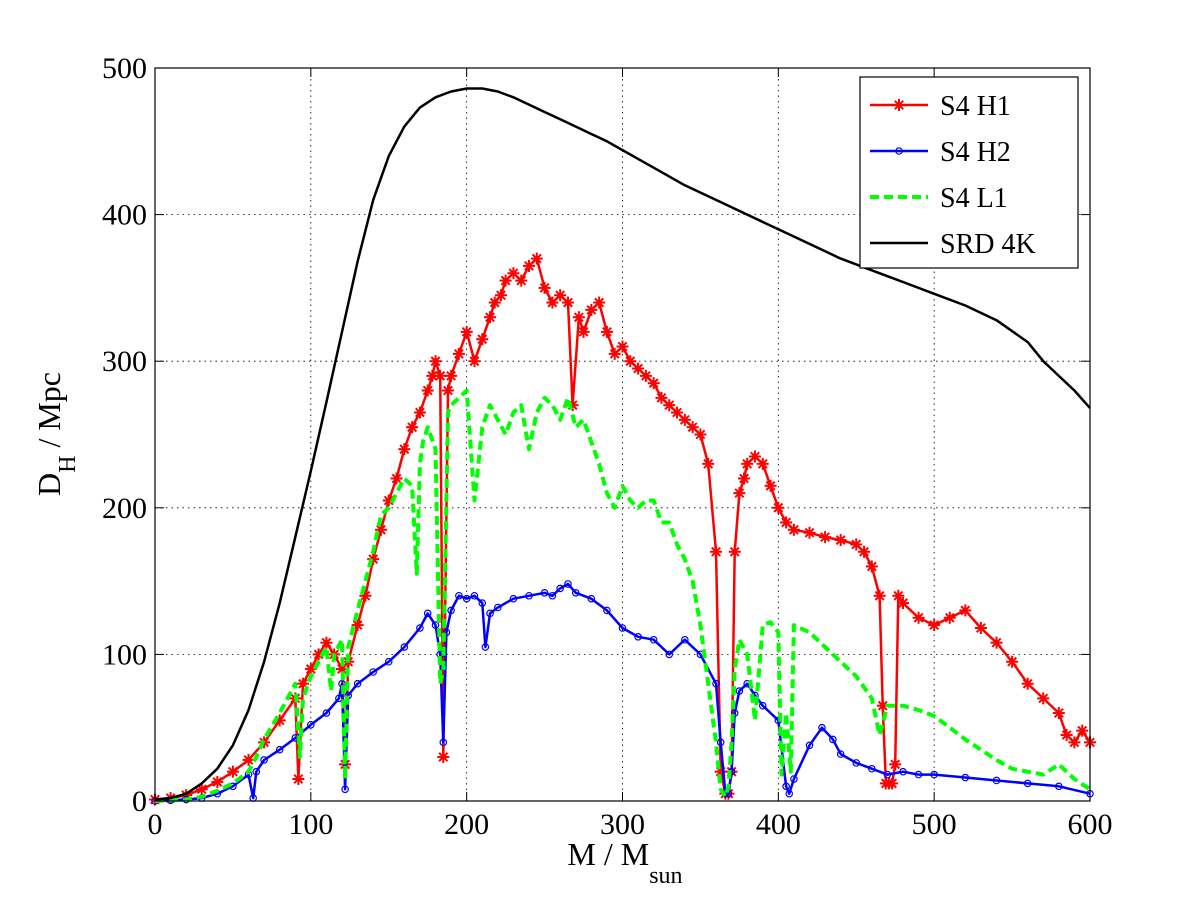 This screenshot has width=1200, height=901. I want to click on x-axis-label-sub: sun, so click(665, 876).